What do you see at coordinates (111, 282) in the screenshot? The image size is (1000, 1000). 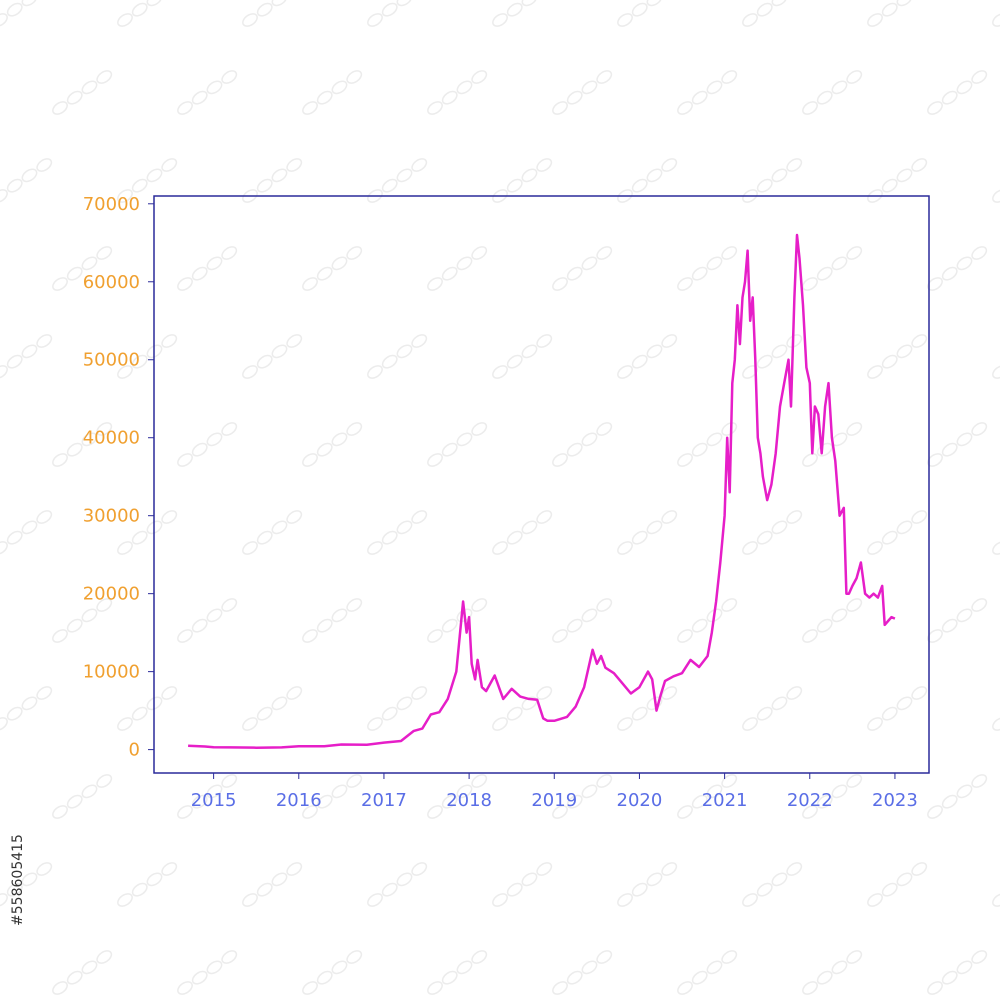 I see `y-tick-label: 60000` at bounding box center [111, 282].